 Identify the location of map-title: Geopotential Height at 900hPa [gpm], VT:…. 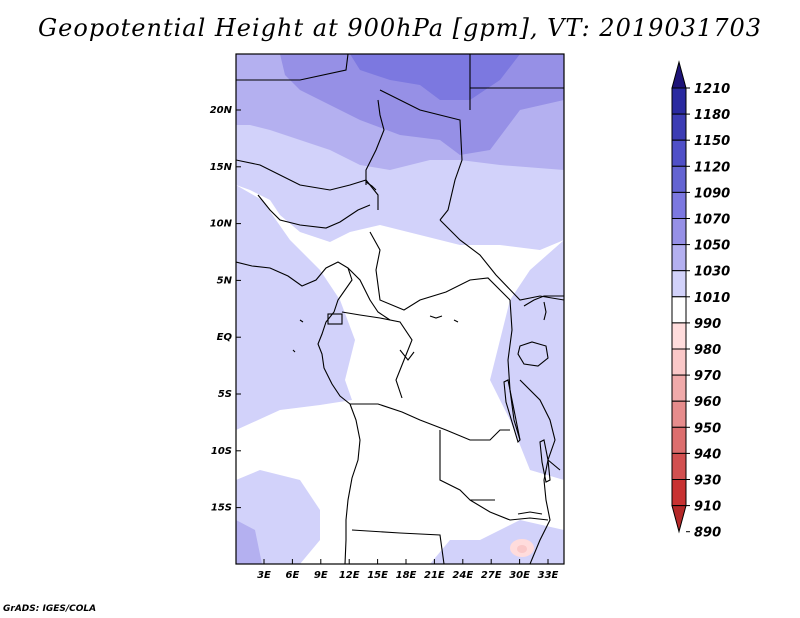
(400, 28).